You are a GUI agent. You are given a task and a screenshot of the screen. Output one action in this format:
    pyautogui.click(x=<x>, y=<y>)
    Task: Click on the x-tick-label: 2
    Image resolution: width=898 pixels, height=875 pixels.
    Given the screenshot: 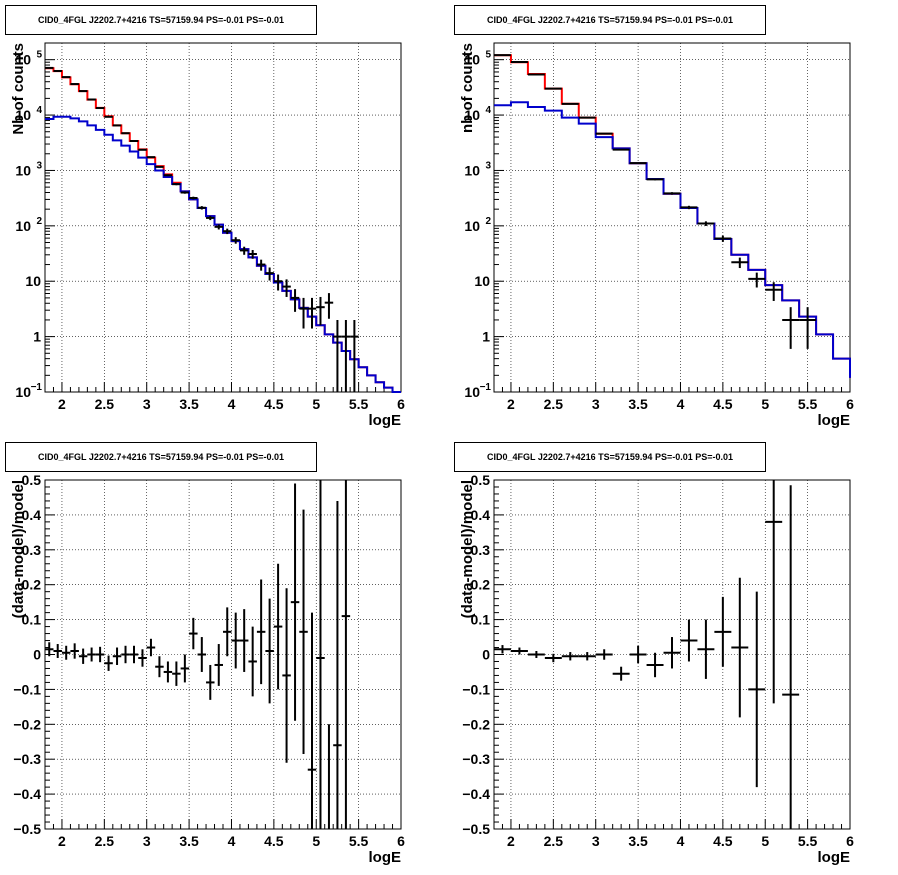 What is the action you would take?
    pyautogui.click(x=62, y=404)
    